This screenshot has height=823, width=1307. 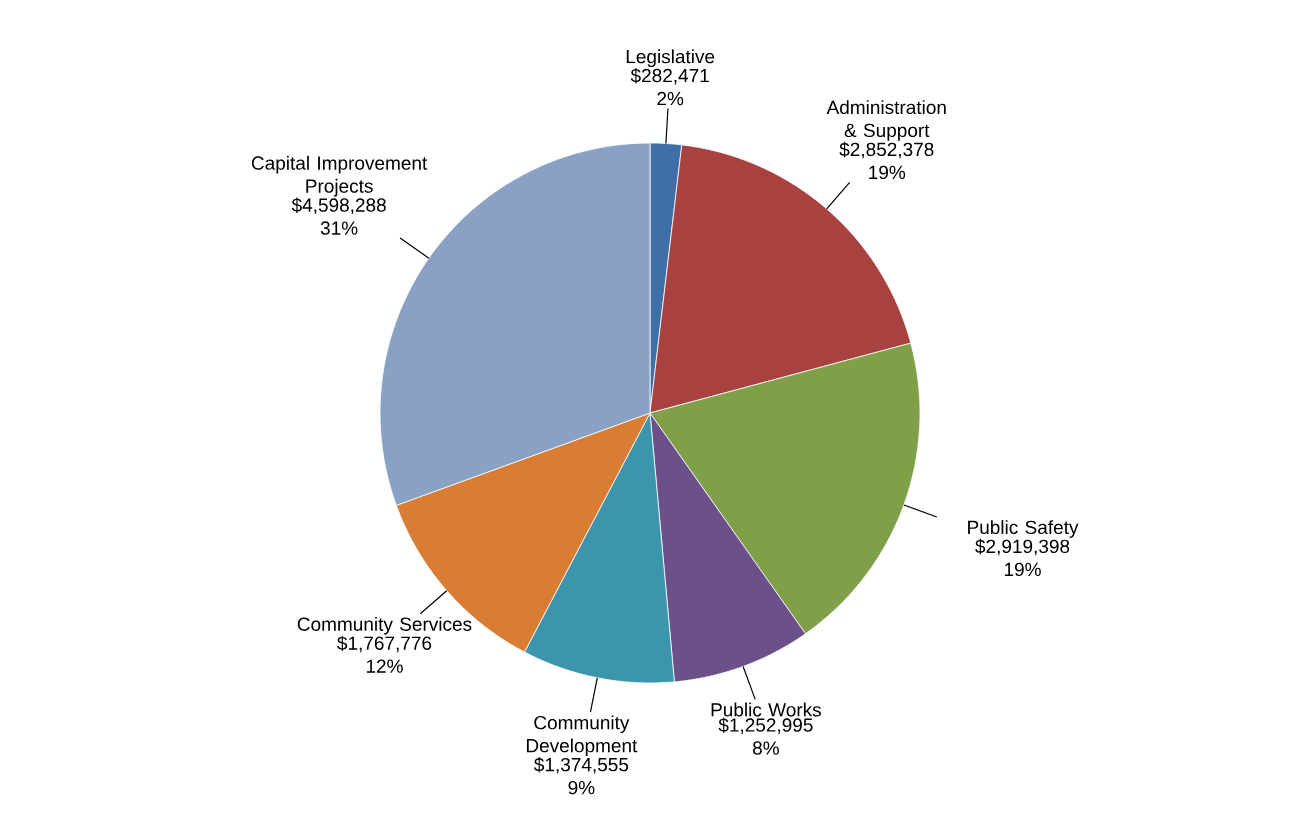 What do you see at coordinates (582, 736) in the screenshot?
I see `slice-label: Community Development` at bounding box center [582, 736].